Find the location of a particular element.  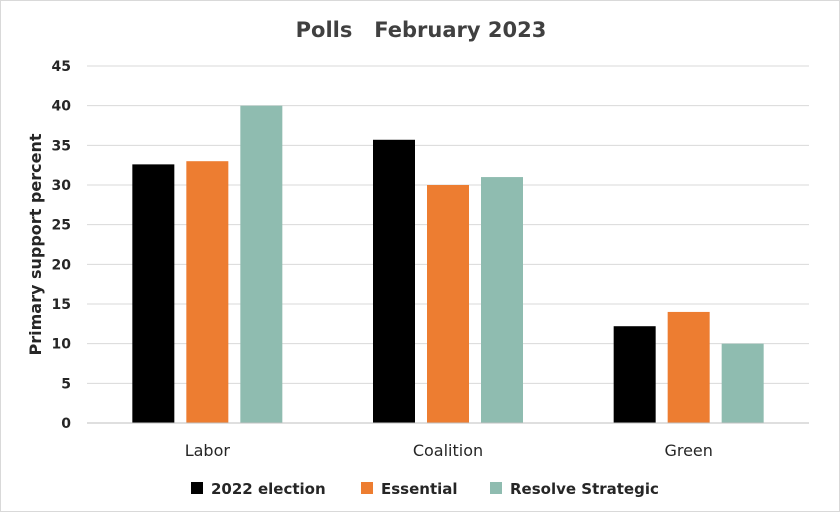

y-tick-label: 5 is located at coordinates (66, 384).